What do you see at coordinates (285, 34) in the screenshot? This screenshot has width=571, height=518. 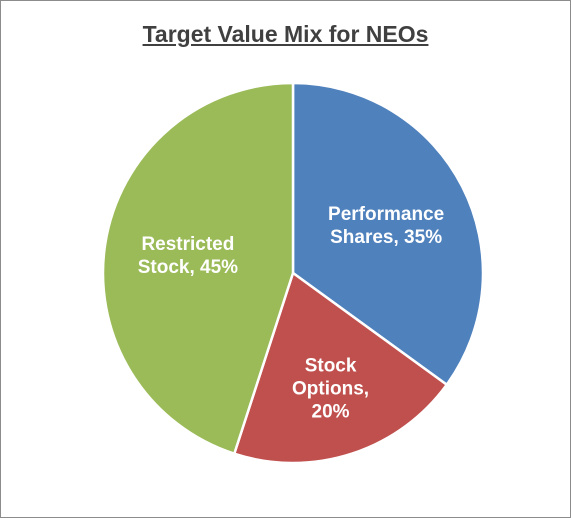 I see `chart-title: Target Value Mix for NEOs` at bounding box center [285, 34].